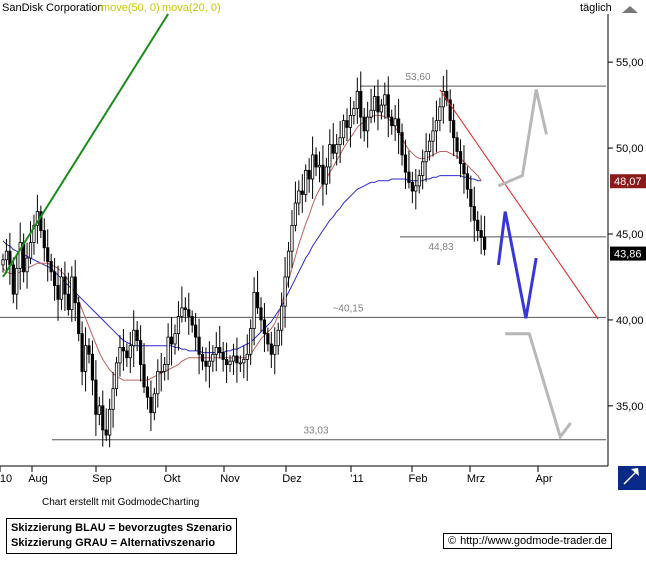 This screenshot has width=646, height=564. What do you see at coordinates (538, 386) in the screenshot?
I see `gray-alternative-down-sketch` at bounding box center [538, 386].